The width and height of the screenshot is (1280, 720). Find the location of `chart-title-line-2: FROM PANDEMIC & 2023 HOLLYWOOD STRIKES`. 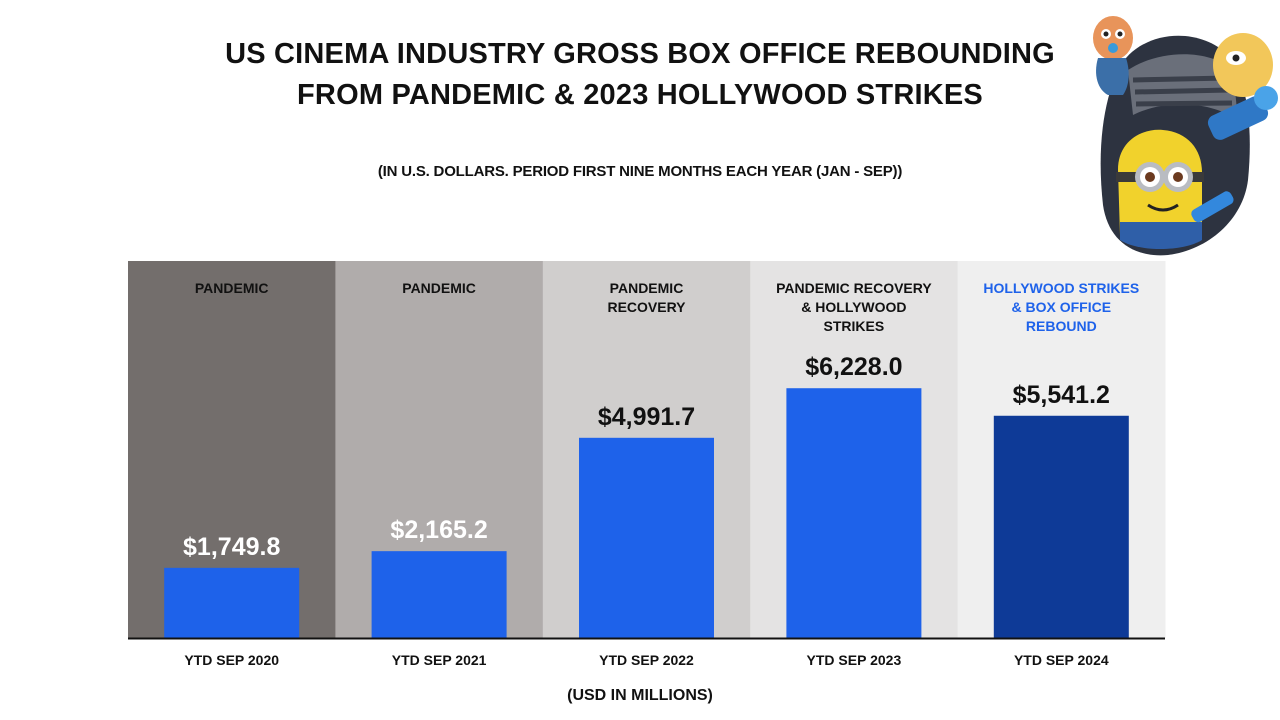

chart-title-line-2: FROM PANDEMIC & 2023 HOLLYWOOD STRIKES is located at coordinates (640, 95).